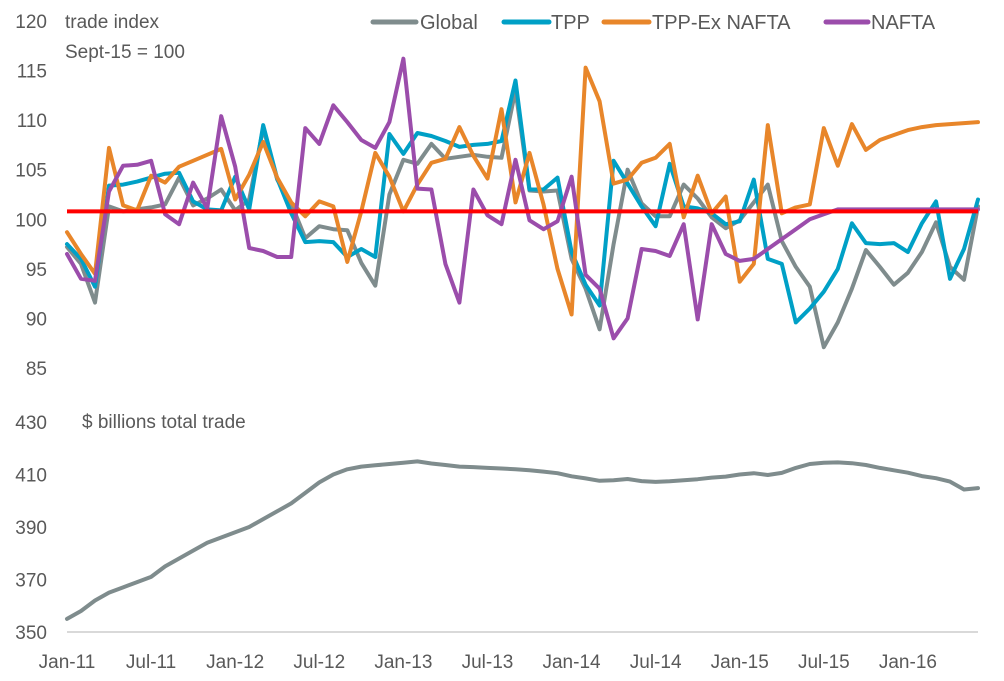 The image size is (1004, 681). I want to click on top-panel-subtitle: Sept-15 = 100, so click(125, 52).